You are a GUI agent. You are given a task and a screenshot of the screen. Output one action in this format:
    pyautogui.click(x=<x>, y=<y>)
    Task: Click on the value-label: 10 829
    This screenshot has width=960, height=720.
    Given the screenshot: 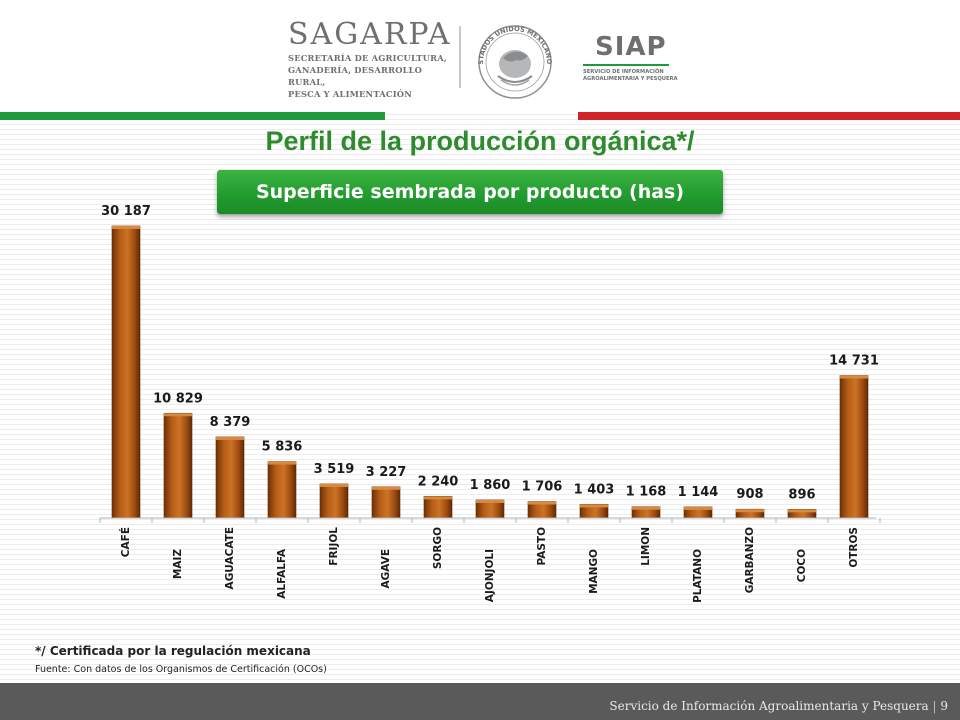 What is the action you would take?
    pyautogui.click(x=178, y=398)
    